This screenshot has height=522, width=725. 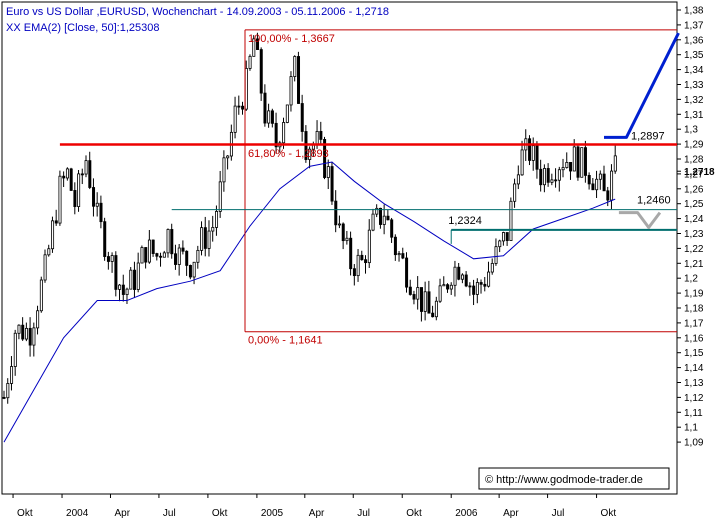 I want to click on copyright-link: © http://www.godmode-trader.de, so click(x=564, y=480).